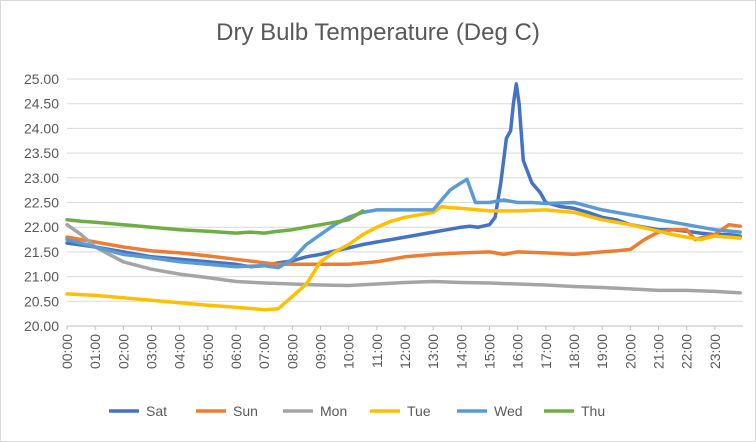 This screenshot has width=756, height=442. I want to click on x-tick-label: 16:00, so click(518, 351).